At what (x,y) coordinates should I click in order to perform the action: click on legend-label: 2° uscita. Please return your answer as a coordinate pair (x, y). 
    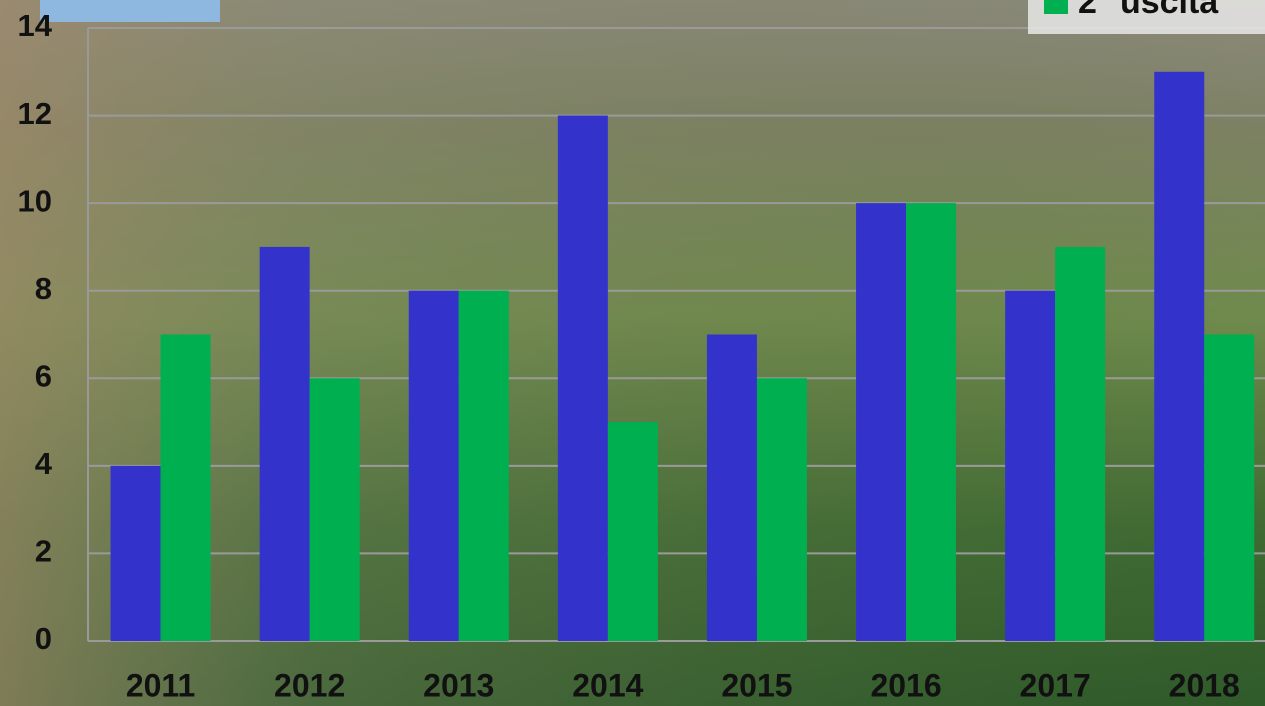
    Looking at the image, I should click on (1148, 10).